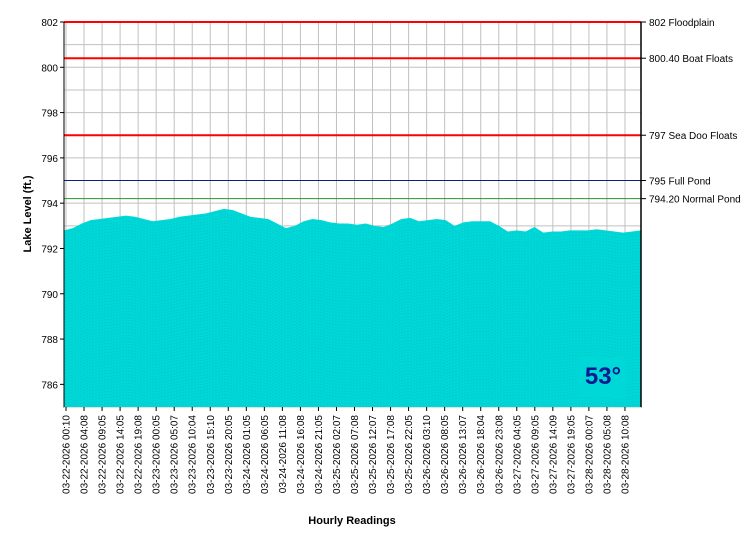 The width and height of the screenshot is (750, 550). What do you see at coordinates (682, 23) in the screenshot?
I see `reference-label: 802 Floodplain` at bounding box center [682, 23].